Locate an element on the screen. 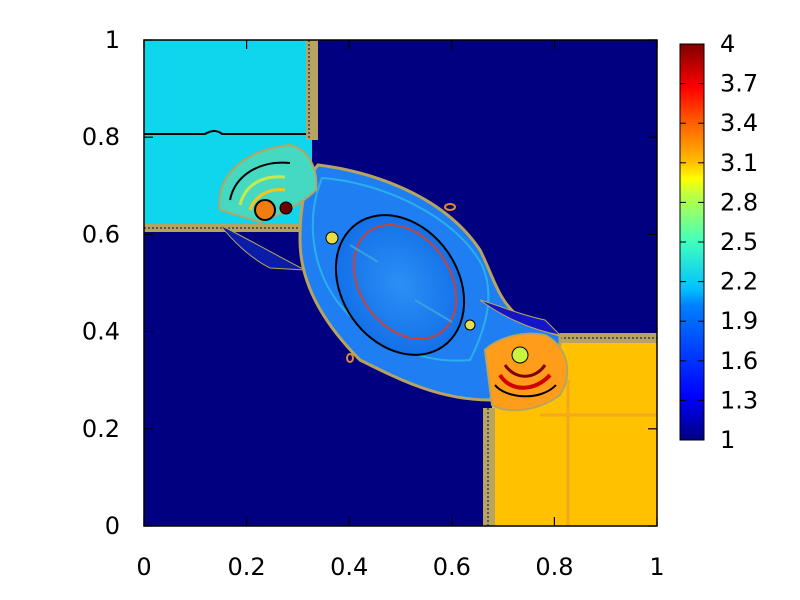  colorbar-tick-label: 2.8 is located at coordinates (739, 202).